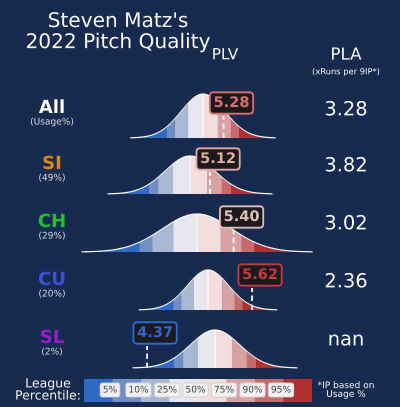 This screenshot has height=407, width=400. I want to click on data-label: 5.62, so click(260, 274).